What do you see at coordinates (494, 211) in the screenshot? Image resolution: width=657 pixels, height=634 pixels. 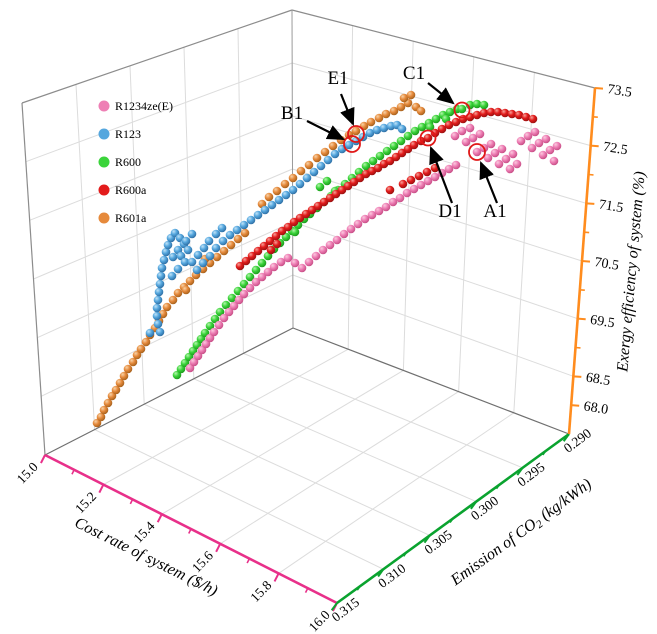 I see `annotation-label: A1` at bounding box center [494, 211].